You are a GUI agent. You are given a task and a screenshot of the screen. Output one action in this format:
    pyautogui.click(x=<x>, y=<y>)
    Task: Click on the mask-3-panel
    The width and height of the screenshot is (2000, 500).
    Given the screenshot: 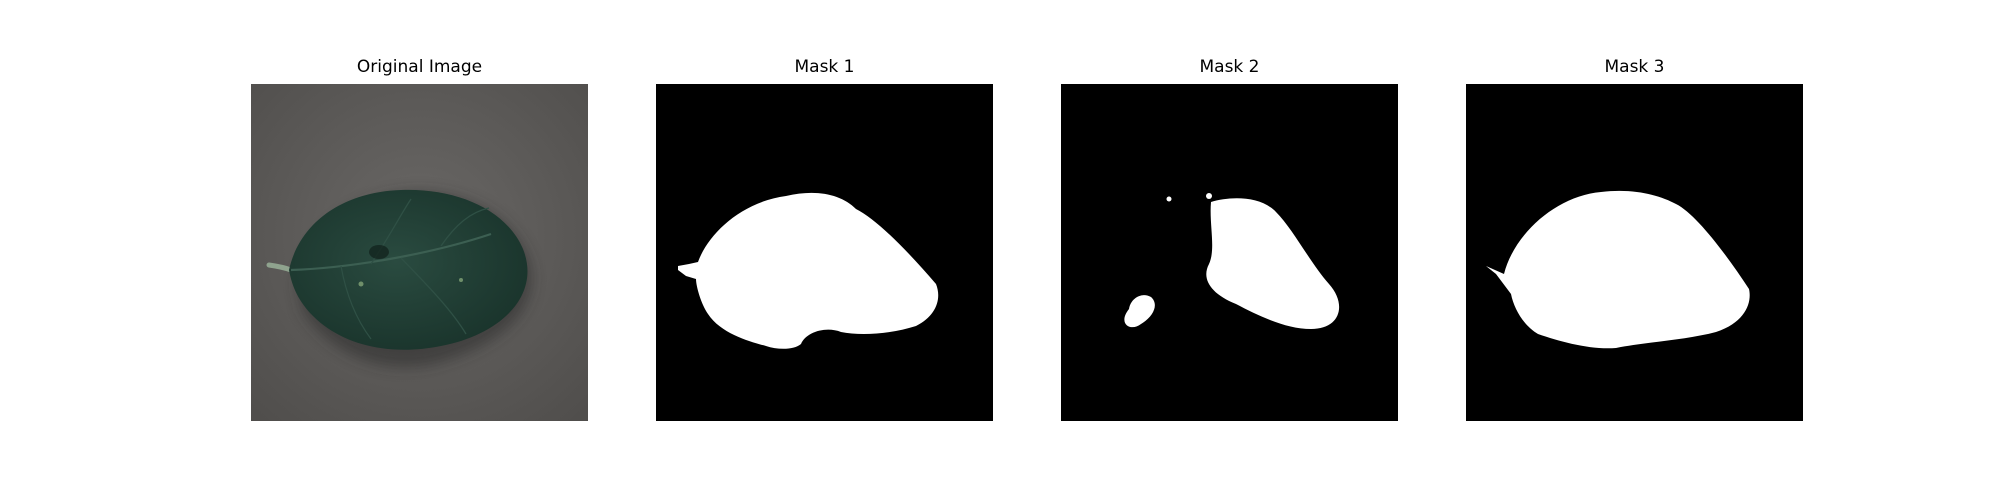 What is the action you would take?
    pyautogui.click(x=1634, y=252)
    